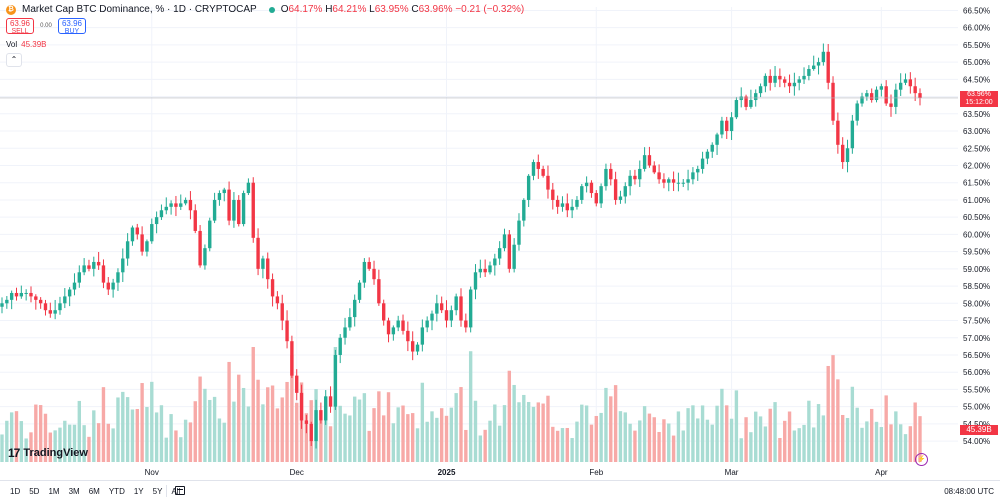  I want to click on price-tick-label: 55.50%, so click(976, 389).